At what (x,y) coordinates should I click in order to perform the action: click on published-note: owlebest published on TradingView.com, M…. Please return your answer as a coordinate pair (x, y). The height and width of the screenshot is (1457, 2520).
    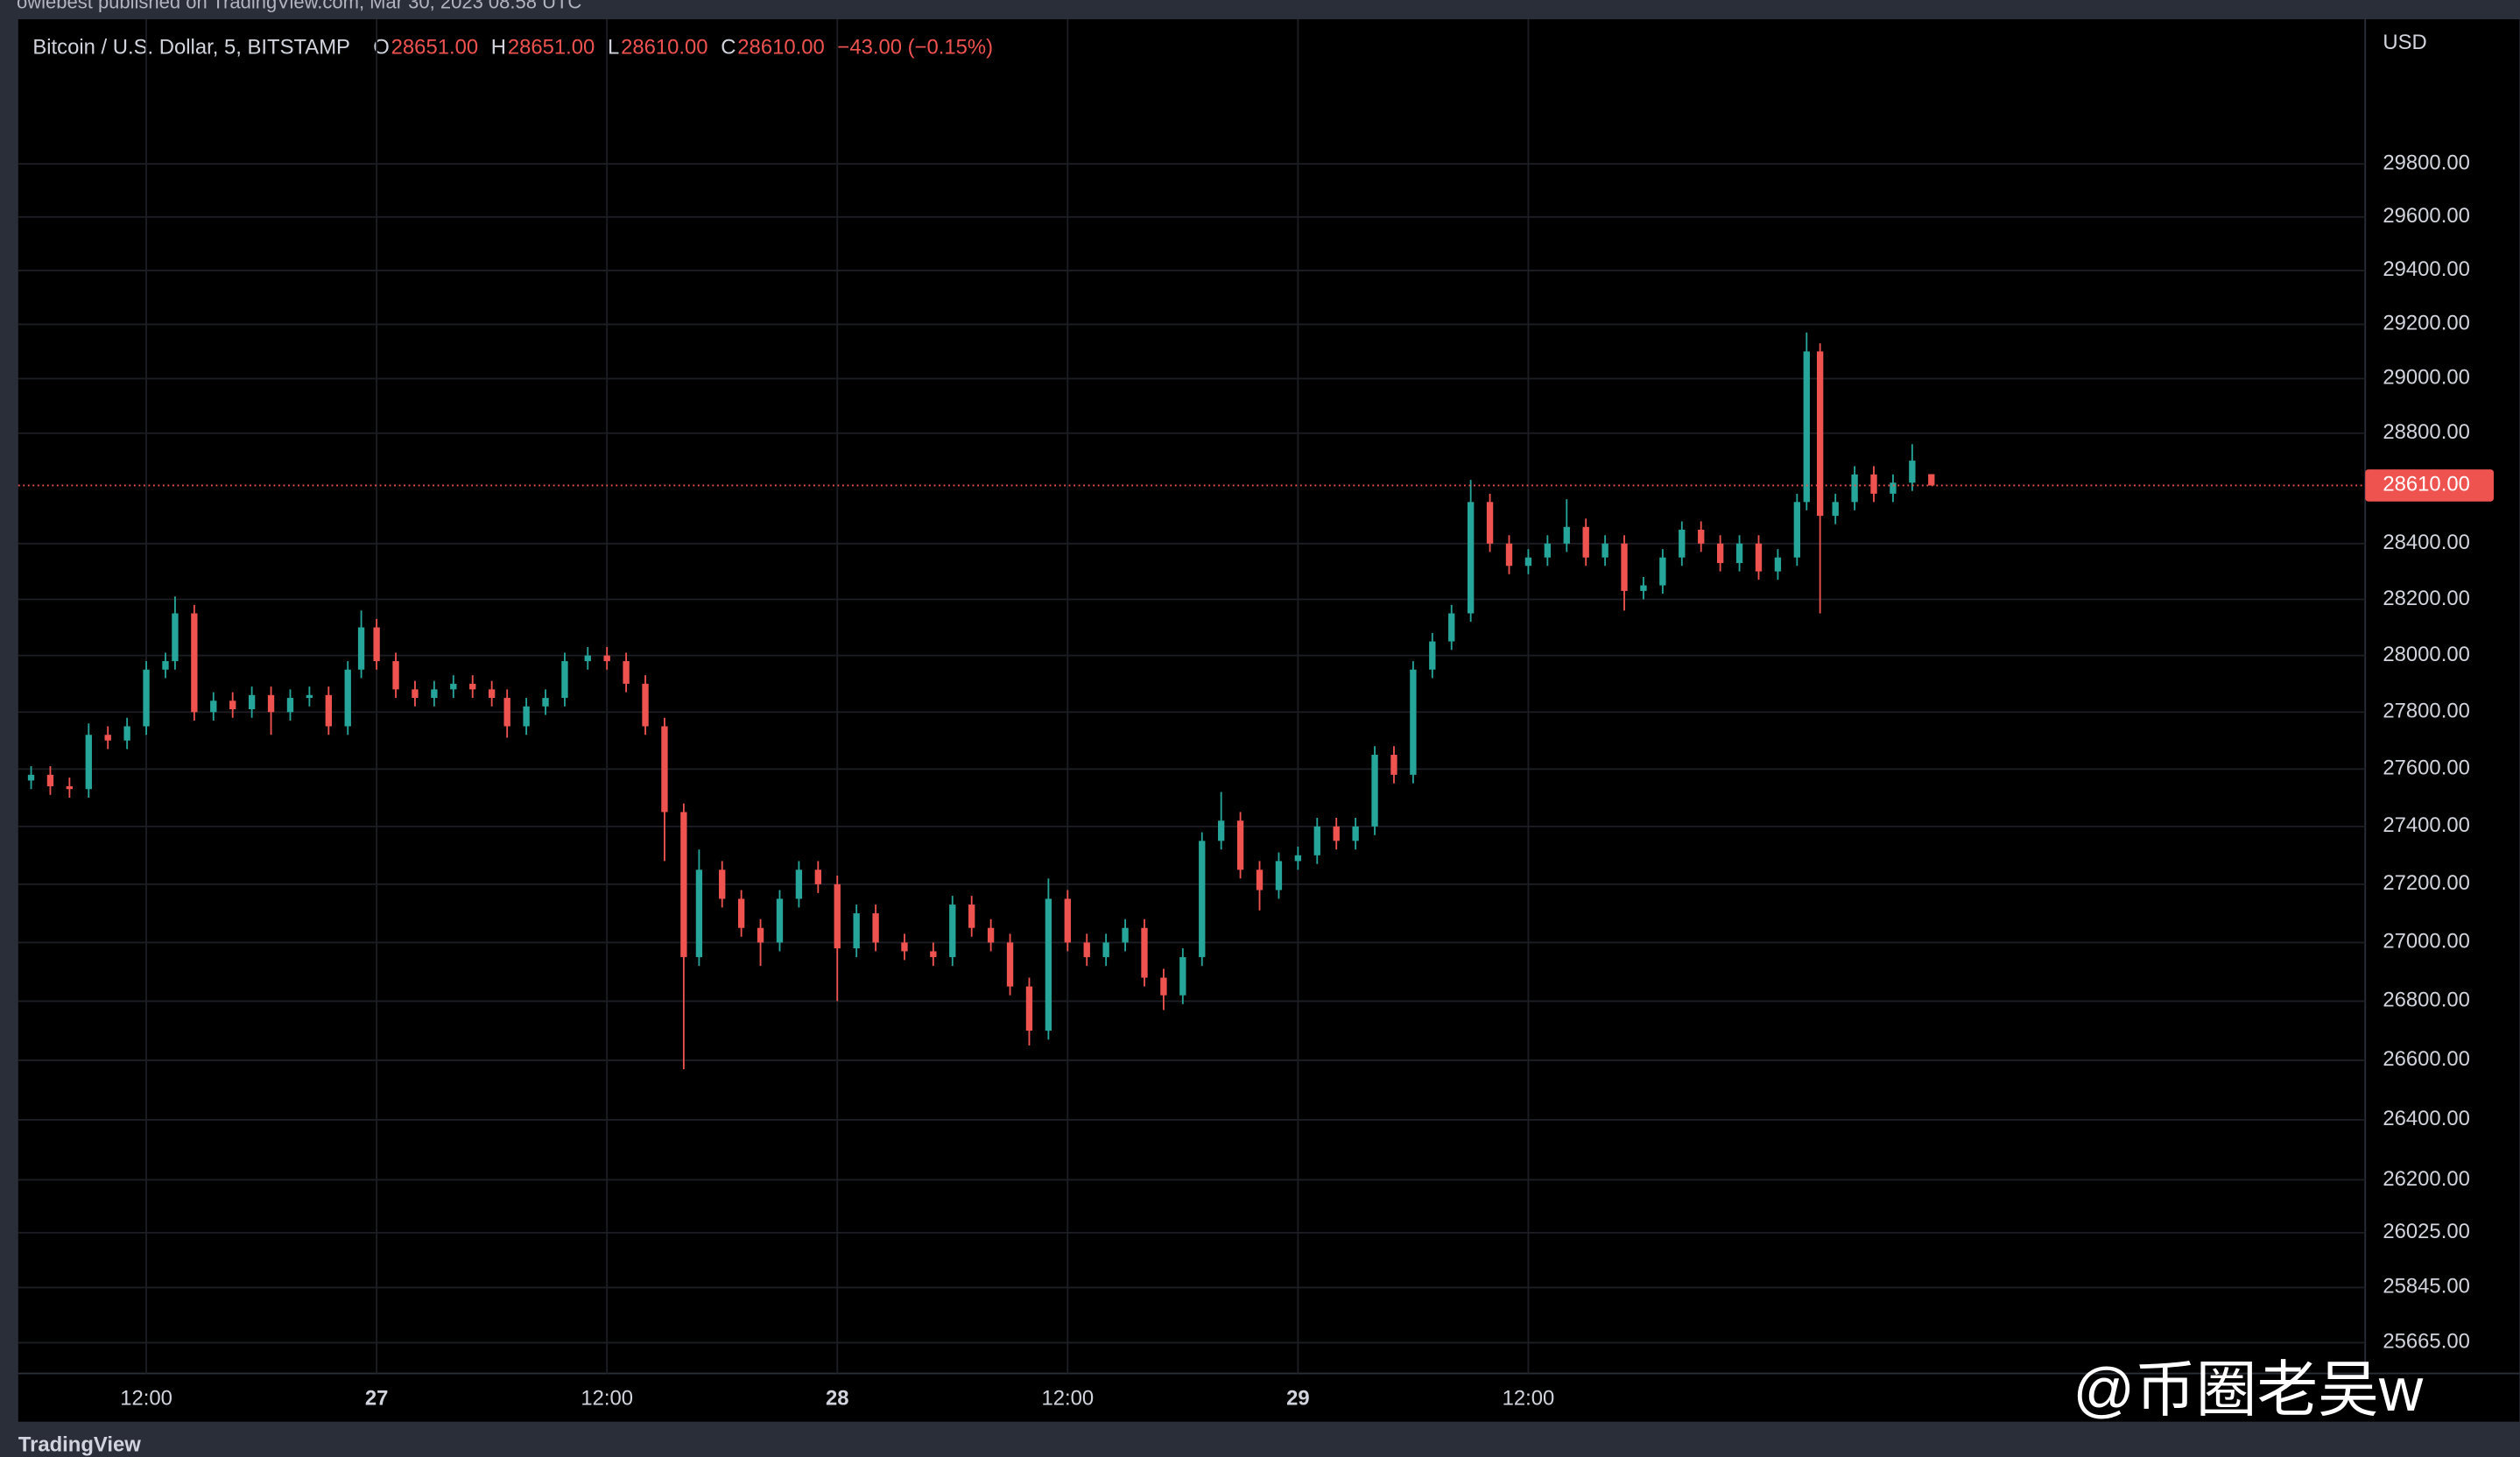
    Looking at the image, I should click on (299, 6).